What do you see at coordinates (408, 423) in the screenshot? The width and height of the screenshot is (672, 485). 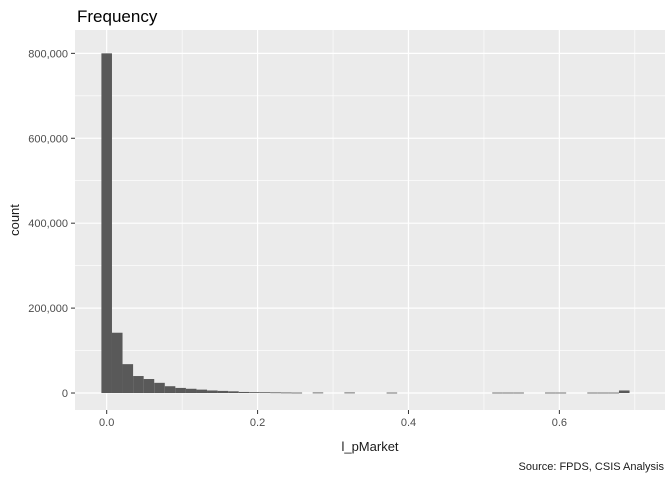 I see `x-tick-label: 0.4` at bounding box center [408, 423].